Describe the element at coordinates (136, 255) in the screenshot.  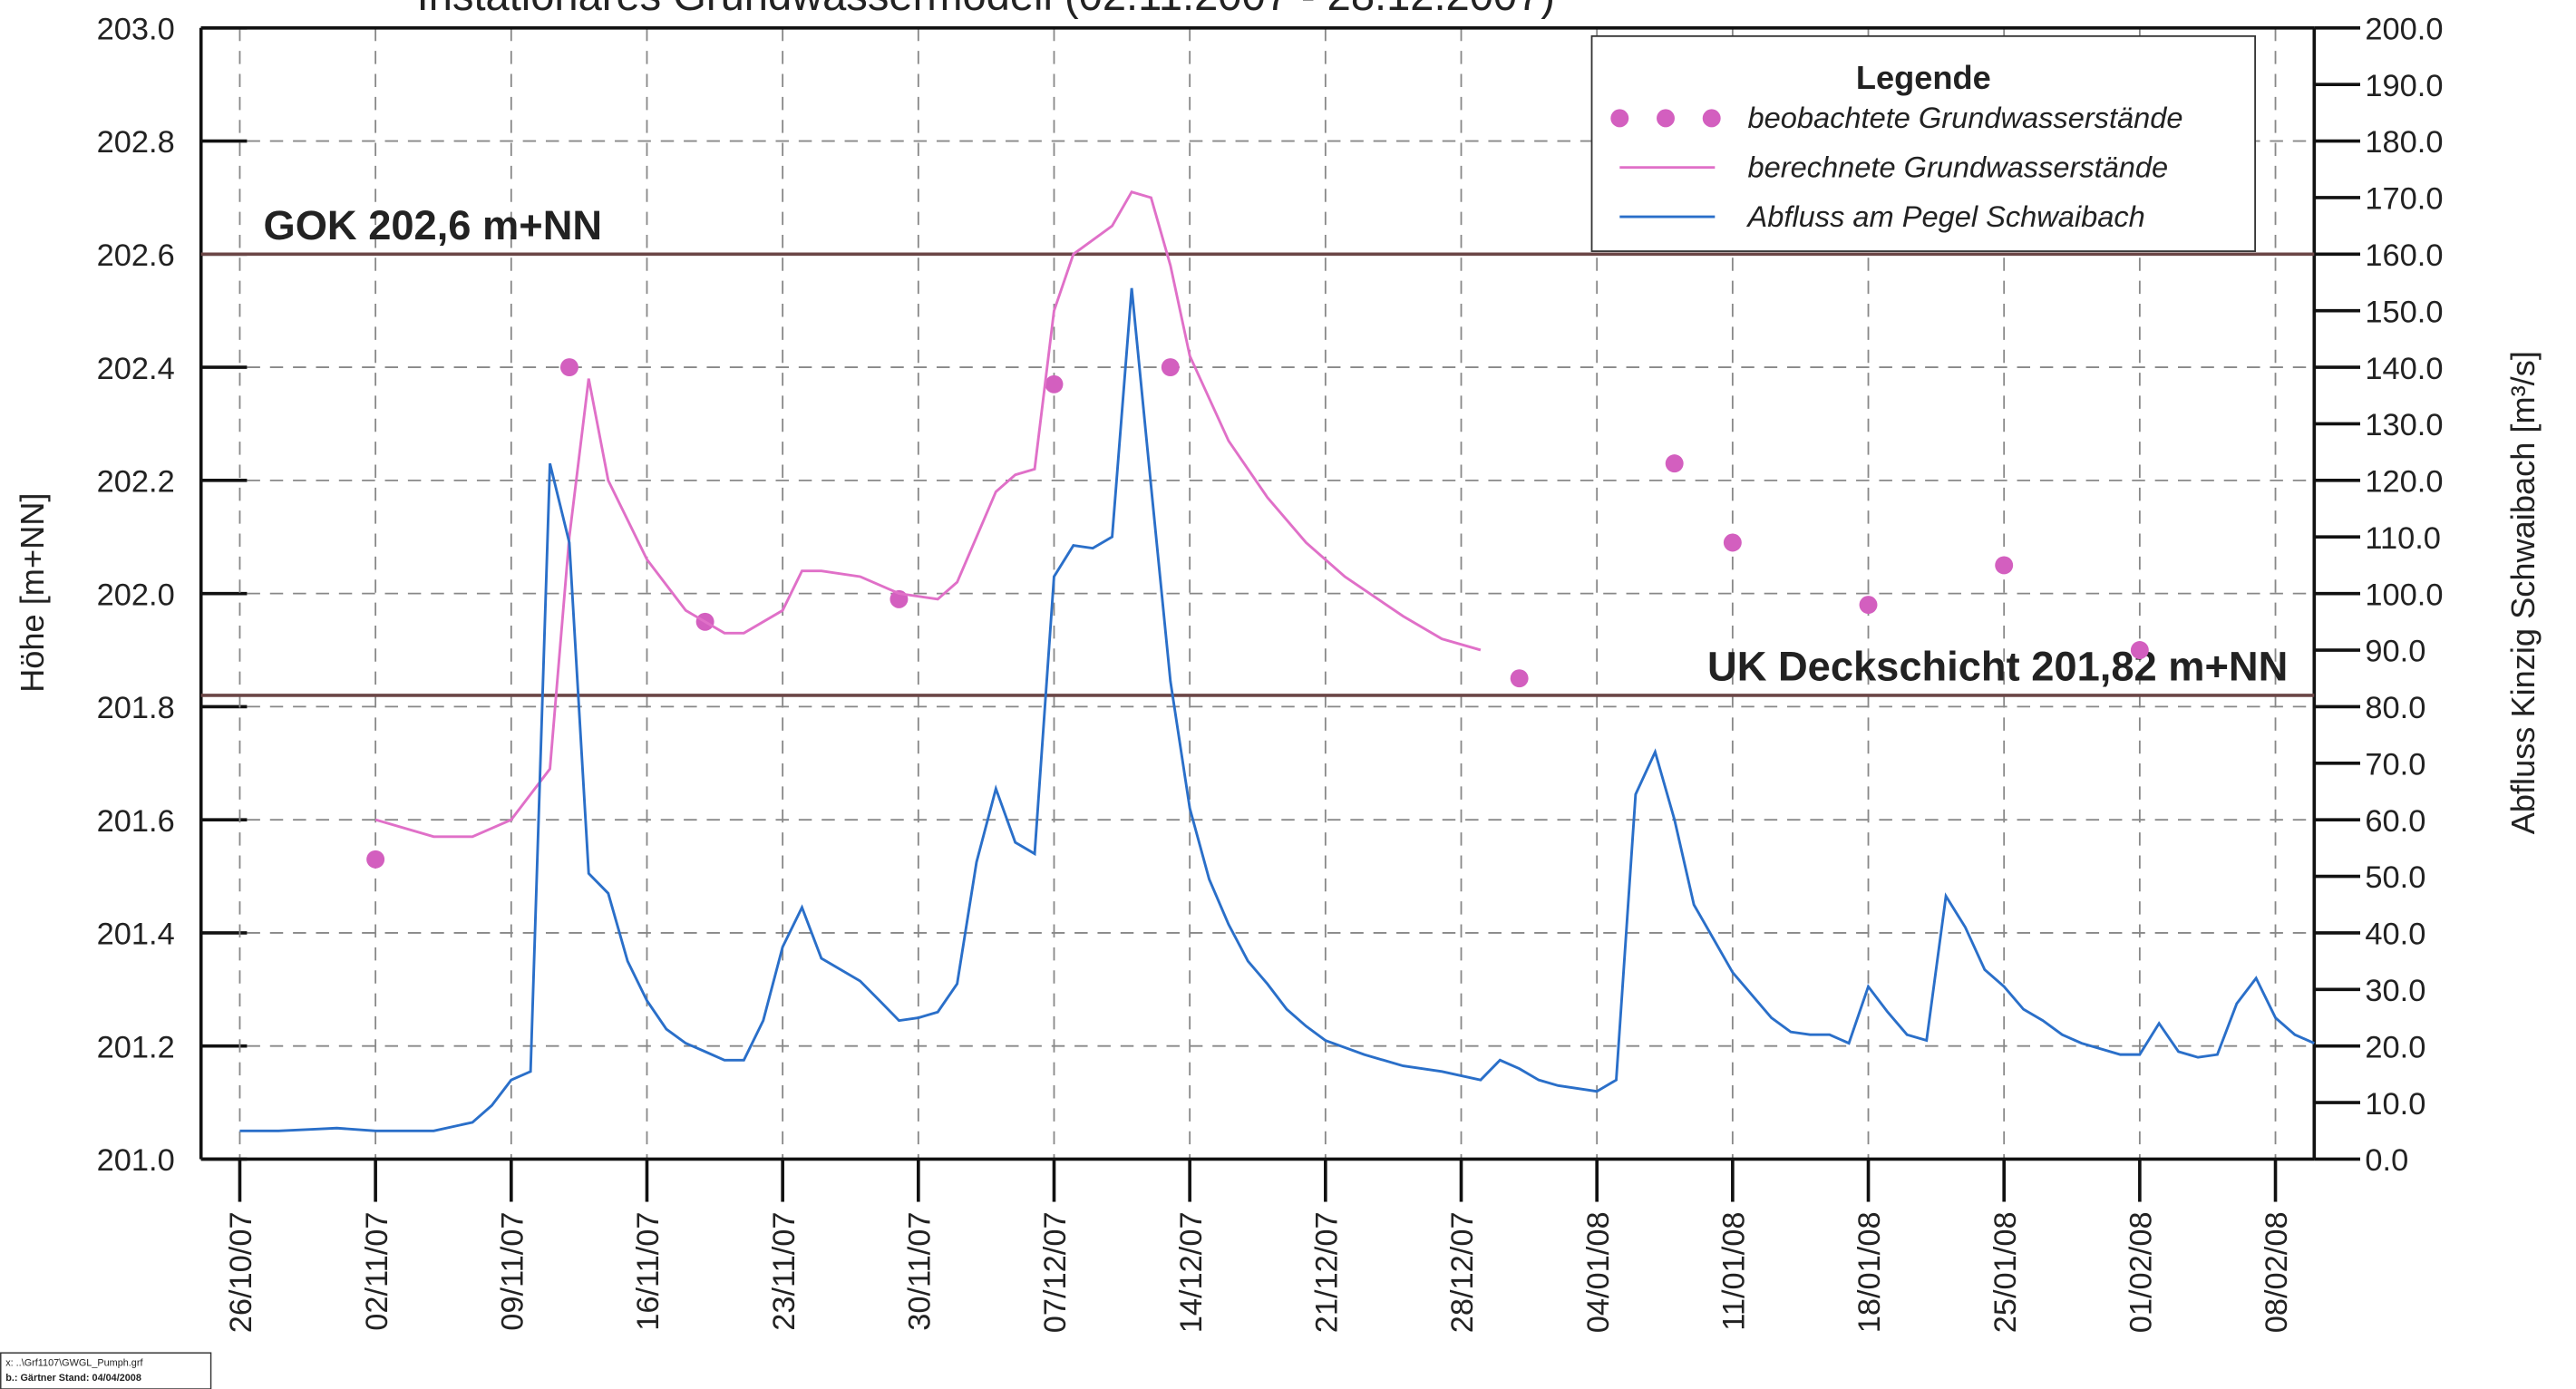
I see `y-tick-label: 202.6` at that location.